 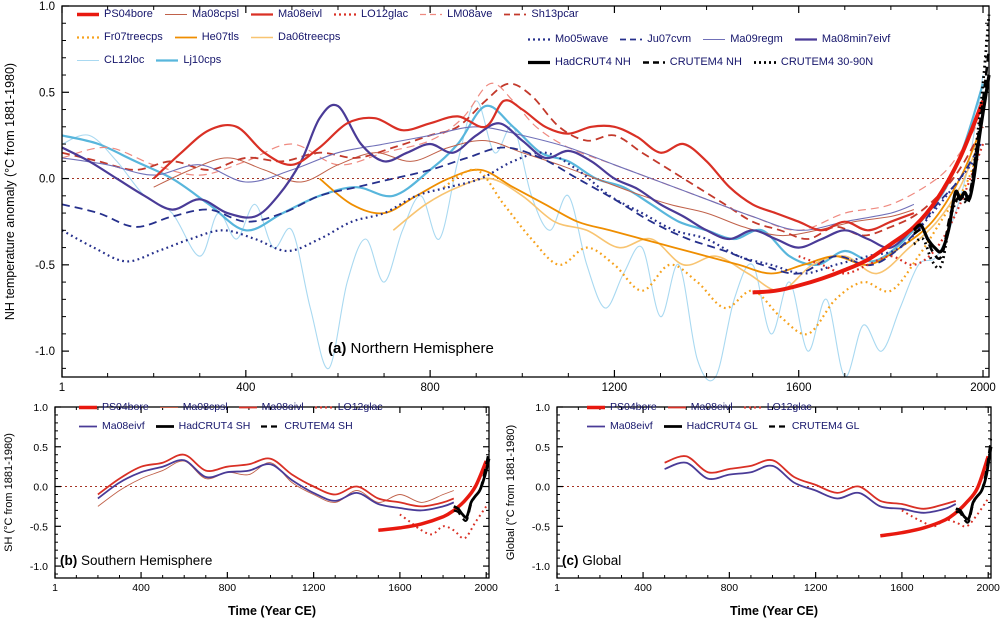 I want to click on y-tick-label: -0.5, so click(x=45, y=266).